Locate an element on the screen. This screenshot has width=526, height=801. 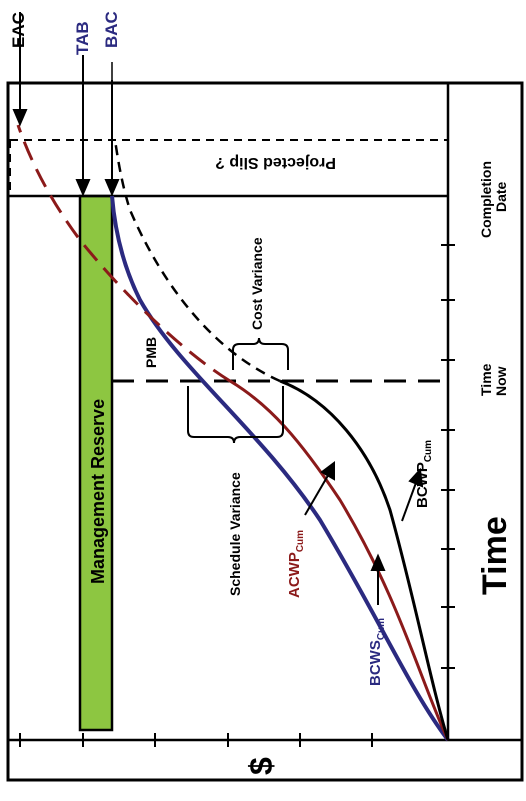
bcwp-cum-label: BCWPCum is located at coordinates (424, 474).